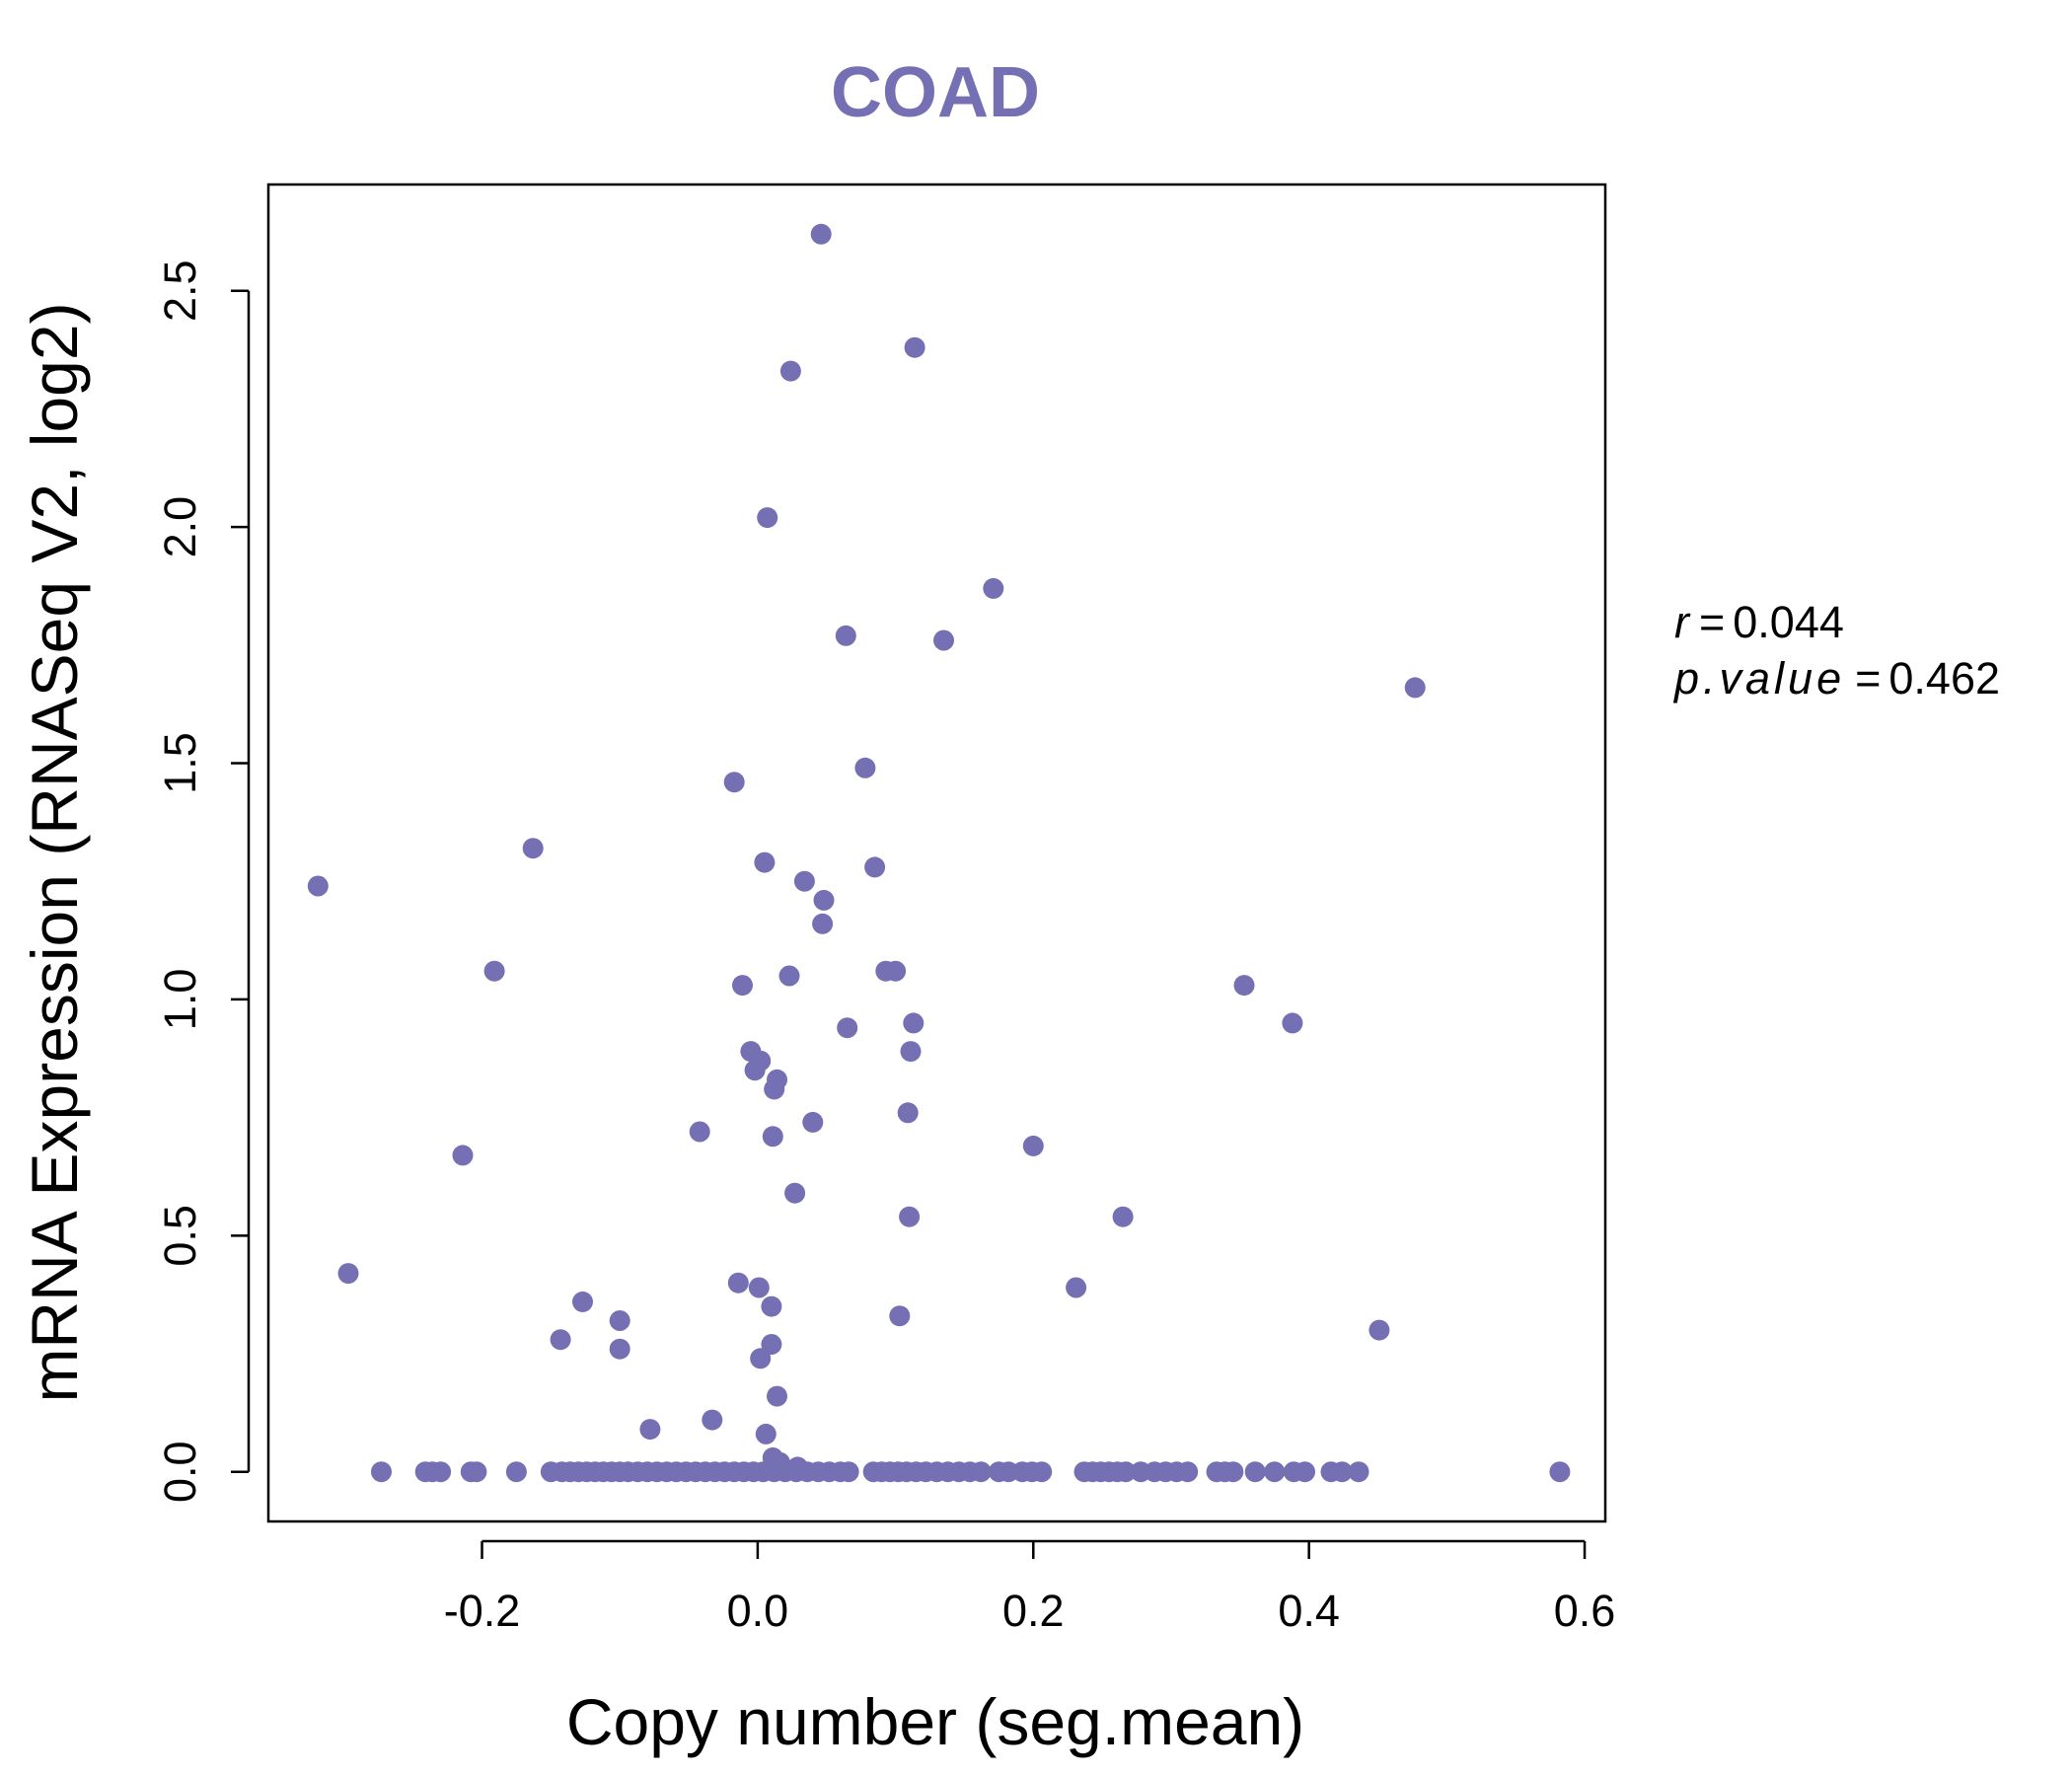 The width and height of the screenshot is (2072, 1776). I want to click on x-axis: -0.2 0.0 0.2 0.4 0.6, so click(1030, 1588).